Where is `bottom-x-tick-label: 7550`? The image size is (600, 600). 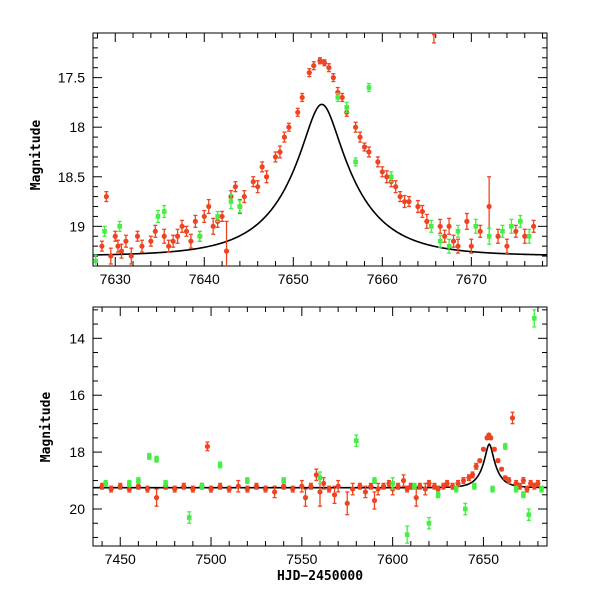
bottom-x-tick-label: 7550 is located at coordinates (301, 559).